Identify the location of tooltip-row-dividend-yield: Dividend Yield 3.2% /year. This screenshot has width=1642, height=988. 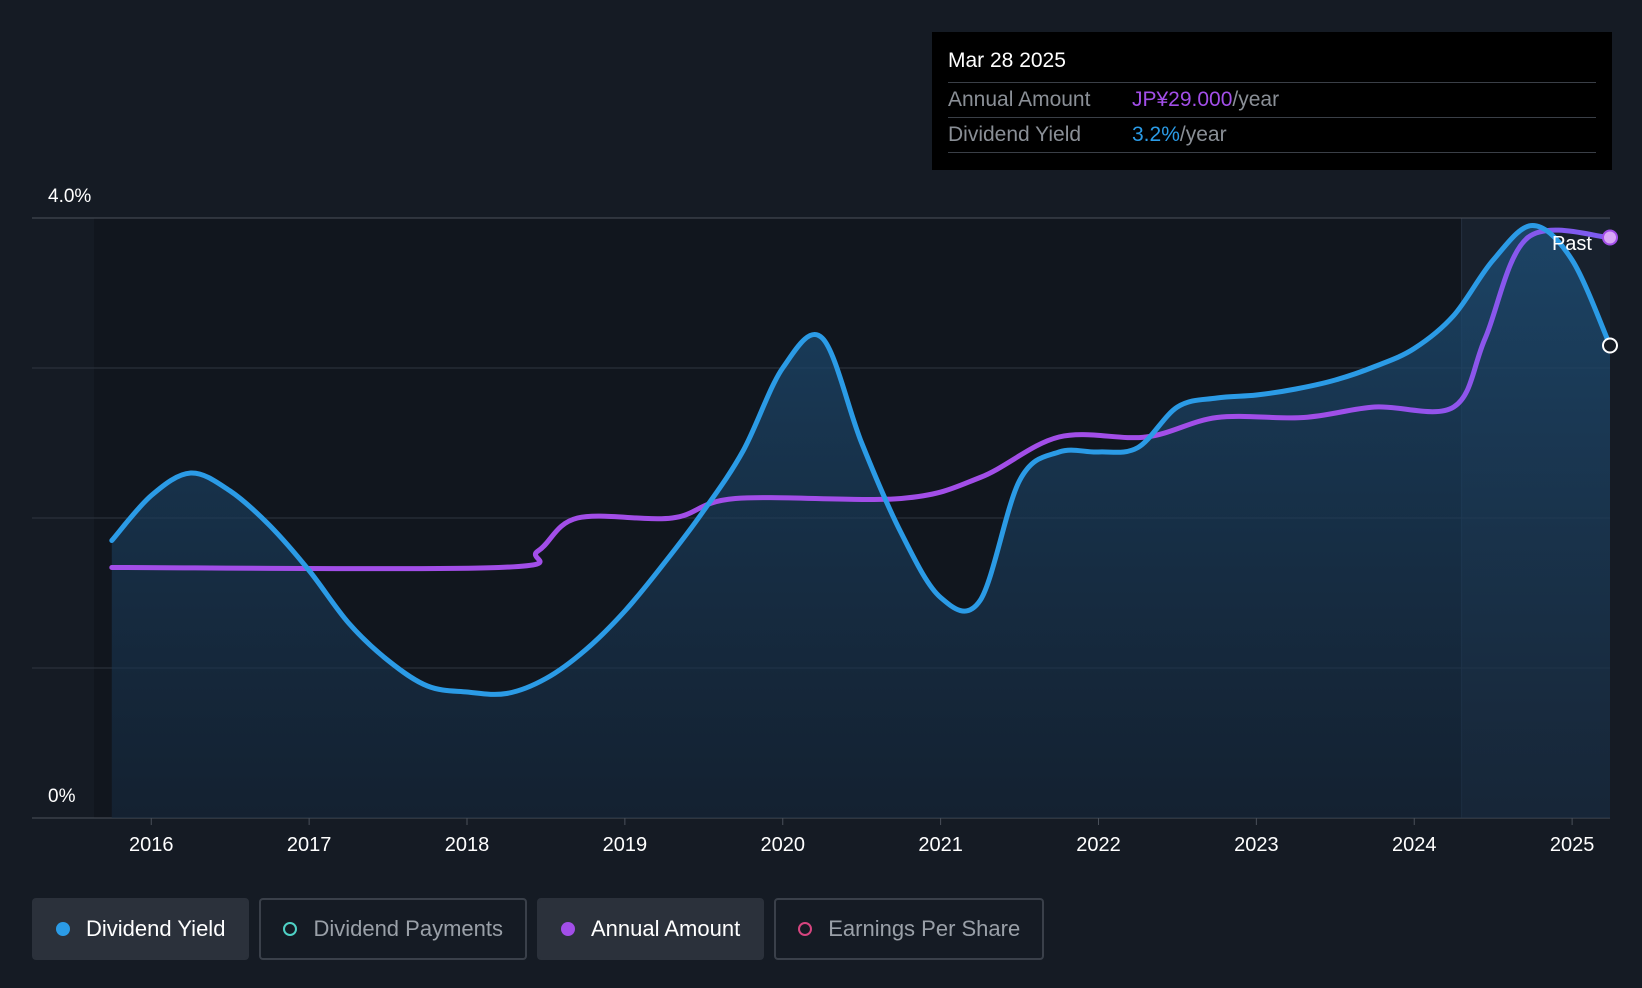
(1272, 135).